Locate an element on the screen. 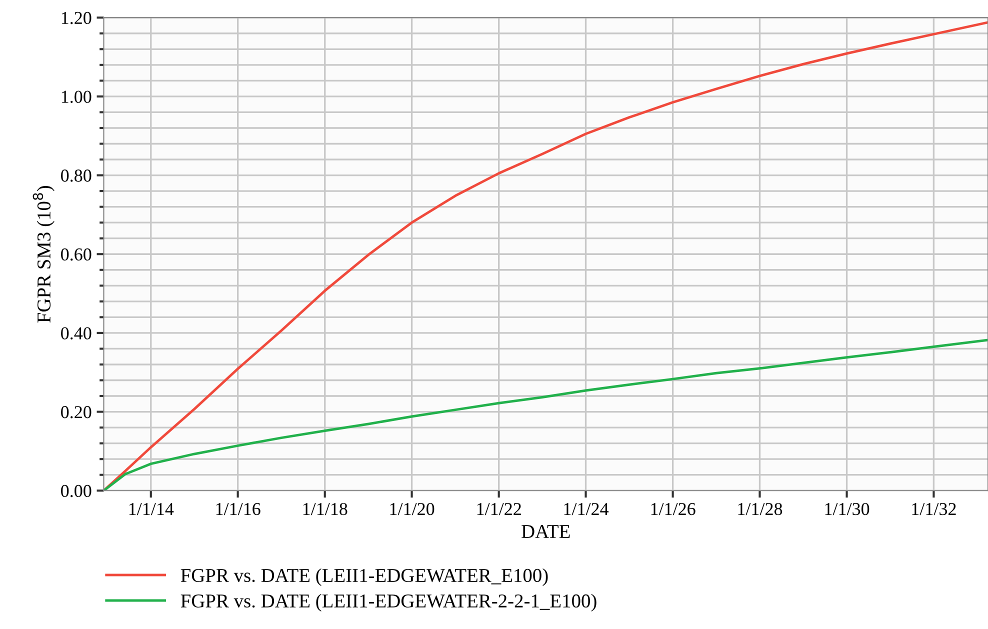  y-tick-label: 1.20 is located at coordinates (77, 18).